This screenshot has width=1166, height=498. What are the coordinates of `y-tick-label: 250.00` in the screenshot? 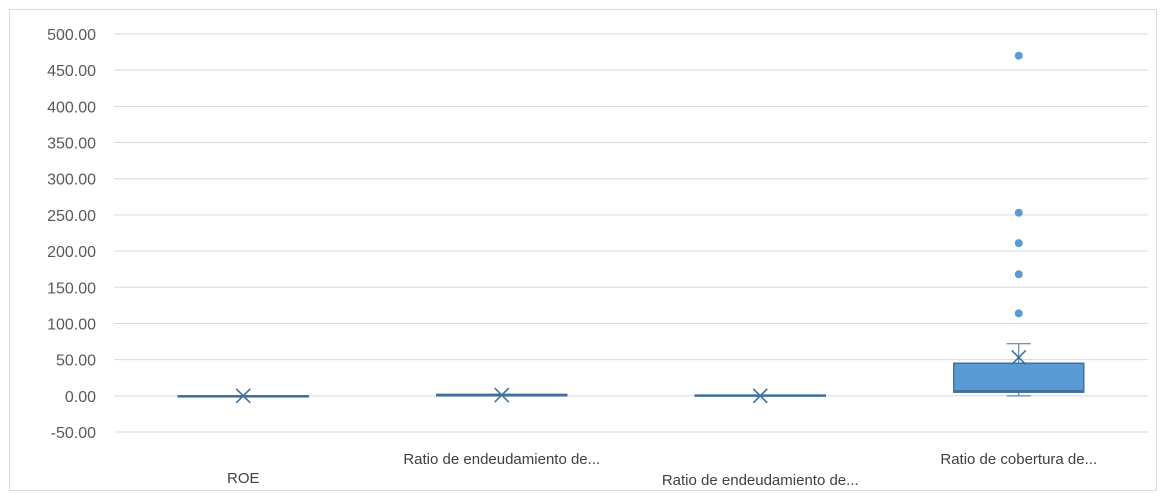 It's located at (71, 216).